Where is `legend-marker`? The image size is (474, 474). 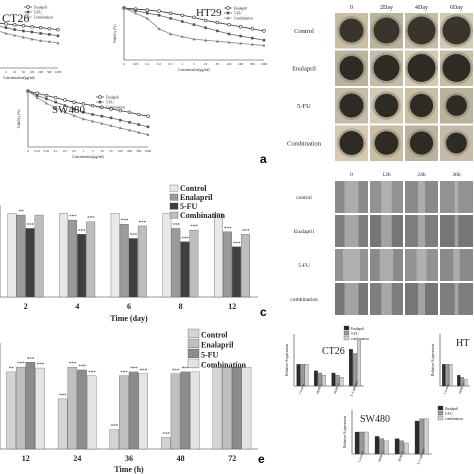 legend-marker is located at coordinates (228, 8).